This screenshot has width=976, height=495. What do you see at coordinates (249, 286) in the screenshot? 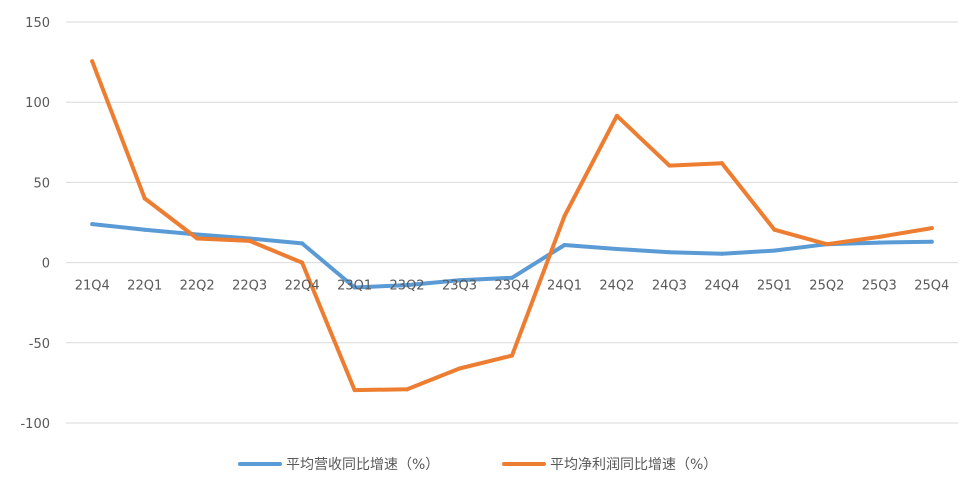
I see `x-tick-label: 22Q3` at bounding box center [249, 286].